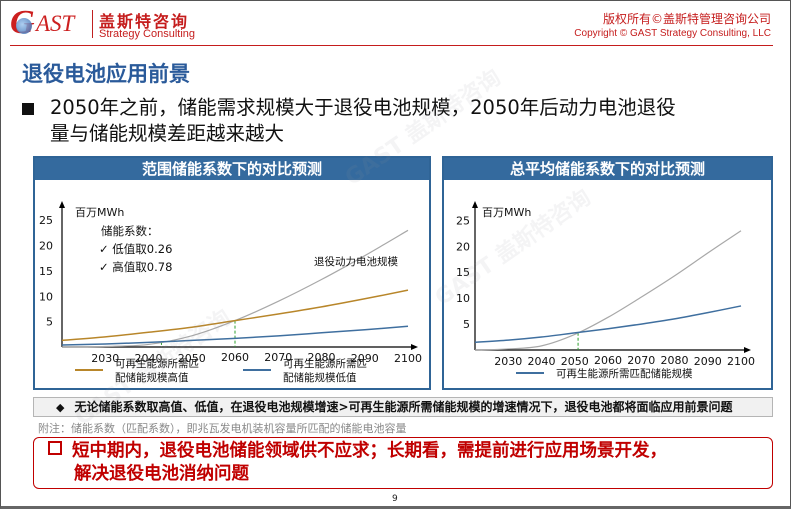 The height and width of the screenshot is (509, 791). I want to click on header-divider, so click(391, 45).